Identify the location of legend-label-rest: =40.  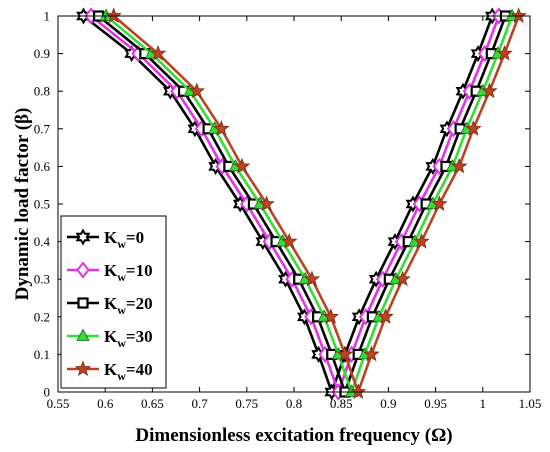
(139, 369).